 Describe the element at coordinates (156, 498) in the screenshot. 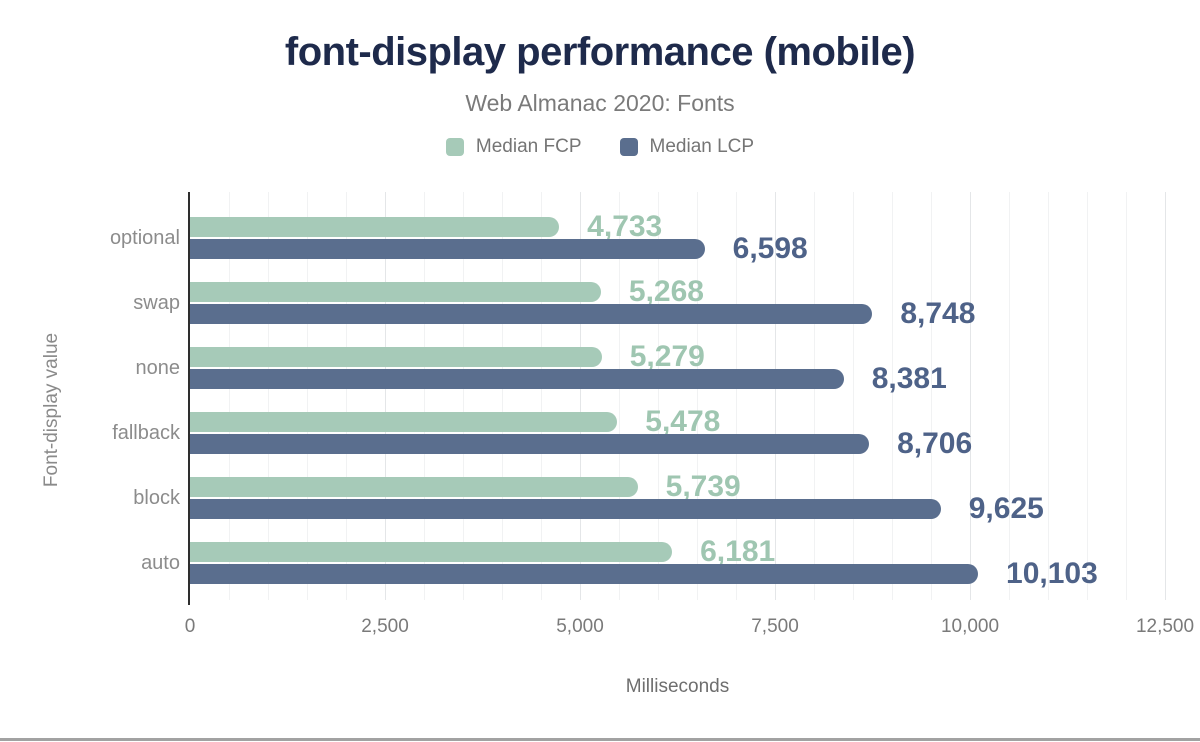

I see `category-label-block: block` at that location.